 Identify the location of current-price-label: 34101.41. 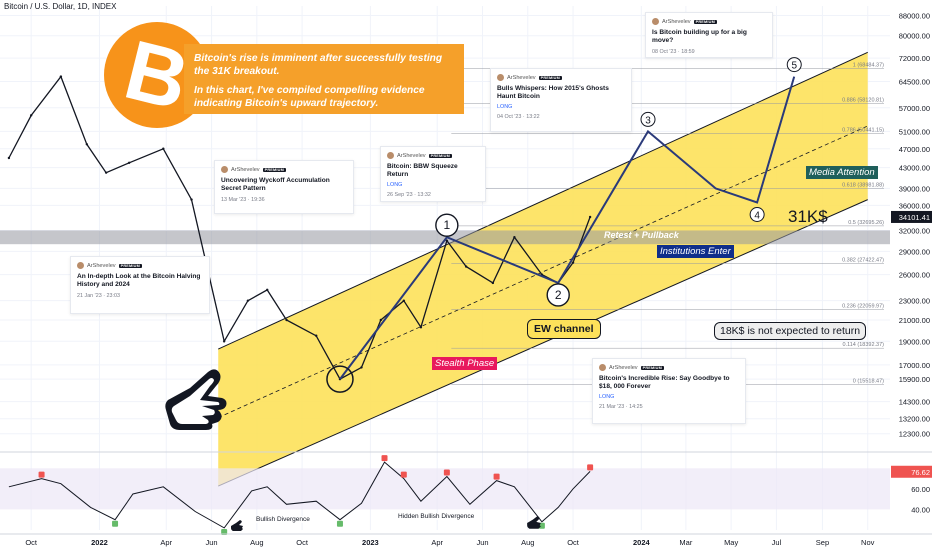
(914, 217).